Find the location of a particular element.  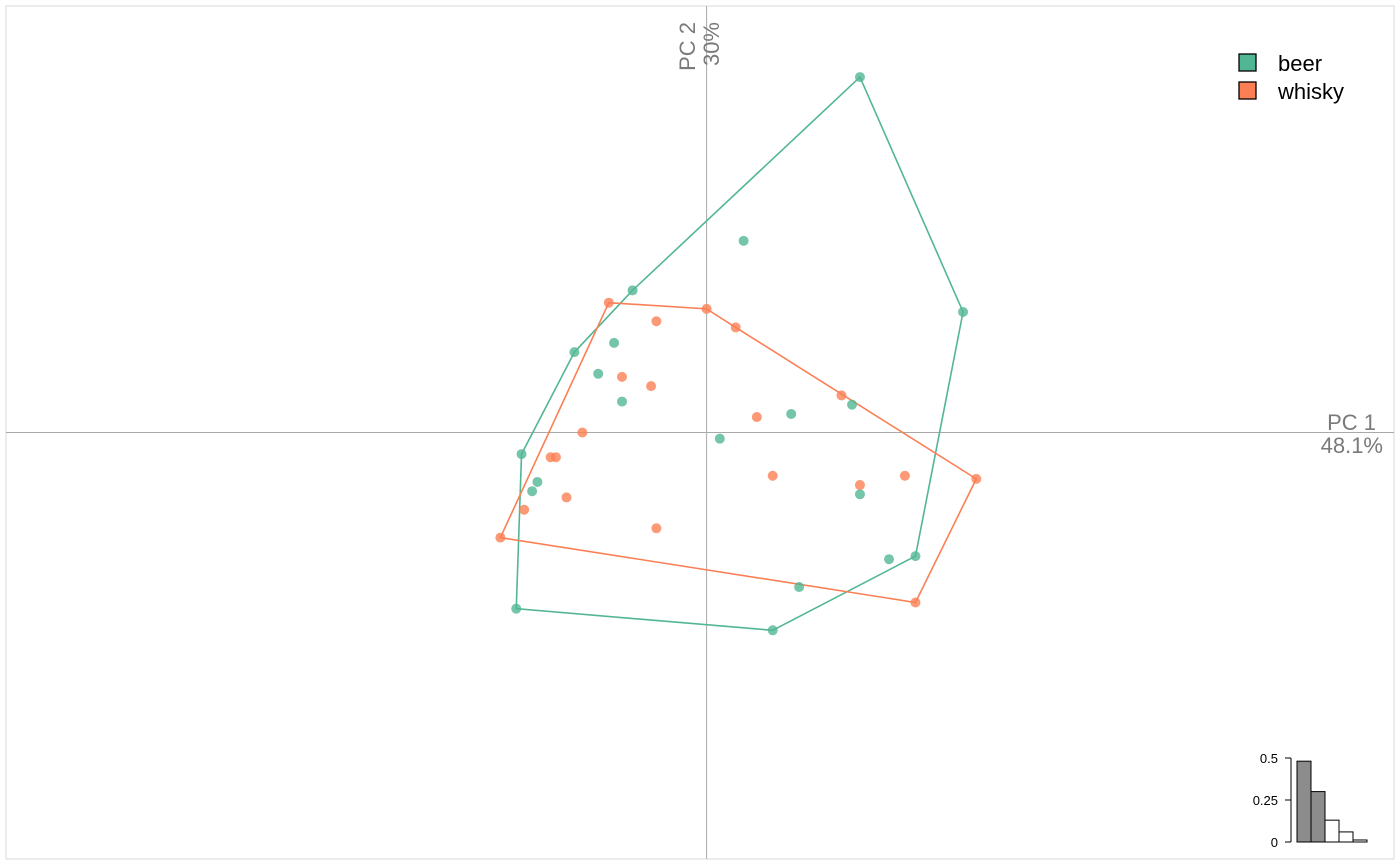

eigenvalue-barplot: 0.5 0.25 0 is located at coordinates (1310, 800).